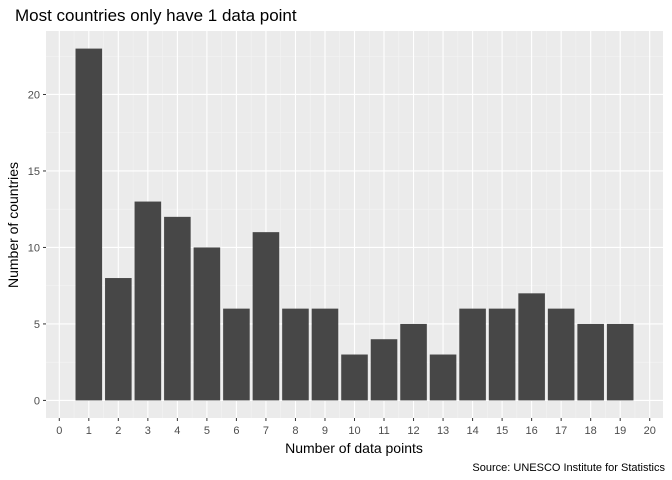  I want to click on x-tick-label: 10, so click(354, 431).